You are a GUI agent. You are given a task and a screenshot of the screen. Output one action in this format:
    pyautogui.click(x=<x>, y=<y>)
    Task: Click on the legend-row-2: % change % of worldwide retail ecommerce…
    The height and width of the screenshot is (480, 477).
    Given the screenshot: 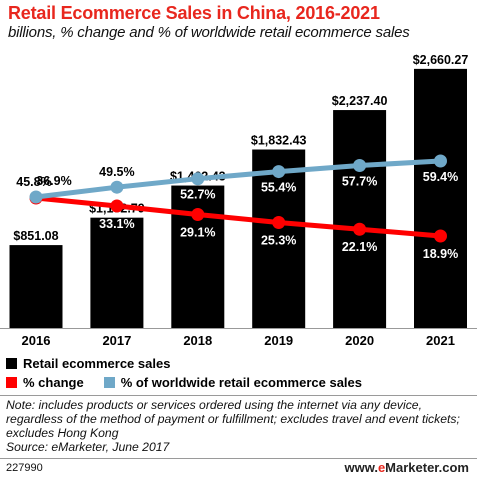 What is the action you would take?
    pyautogui.click(x=194, y=382)
    